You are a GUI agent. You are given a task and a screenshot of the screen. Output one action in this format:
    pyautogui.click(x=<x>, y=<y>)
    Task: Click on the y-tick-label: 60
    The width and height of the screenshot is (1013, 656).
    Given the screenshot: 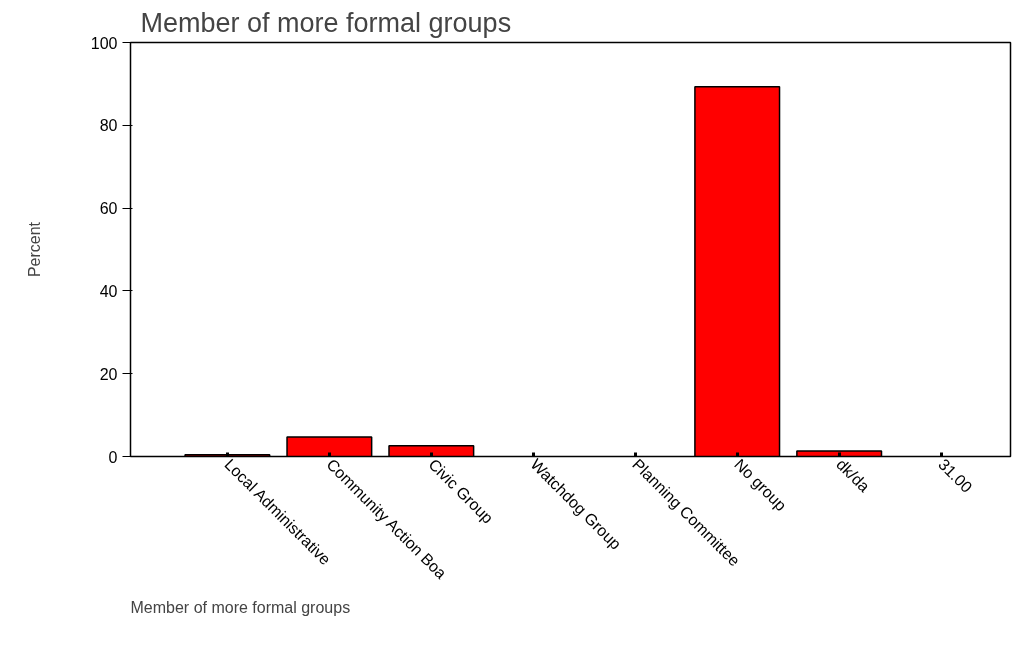 What is the action you would take?
    pyautogui.click(x=108, y=209)
    